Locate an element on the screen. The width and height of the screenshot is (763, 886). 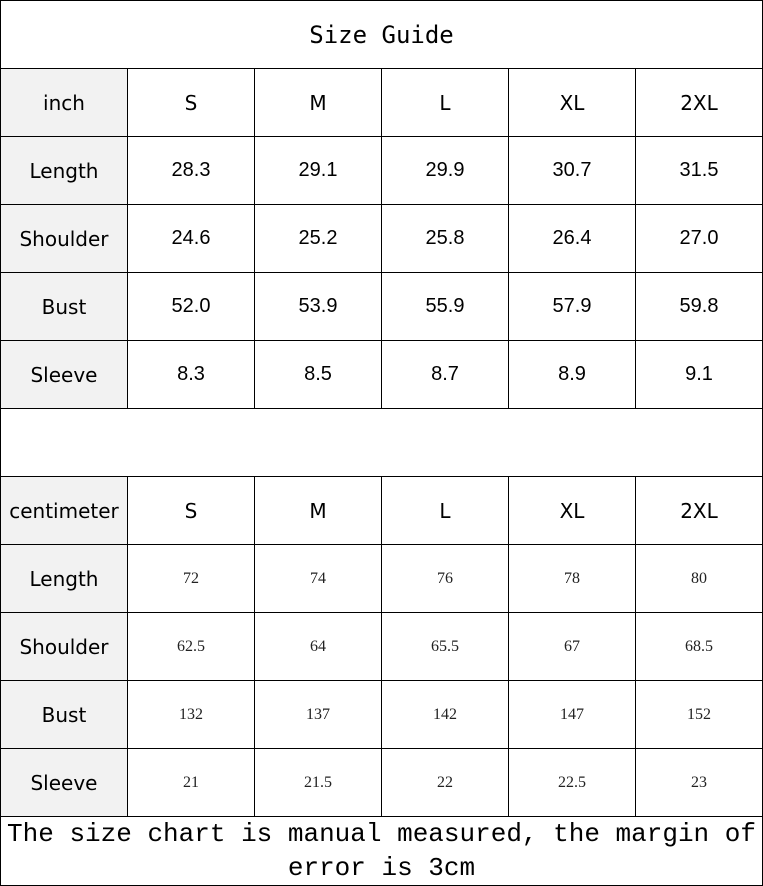
measurement-value: 25.8 is located at coordinates (445, 238).